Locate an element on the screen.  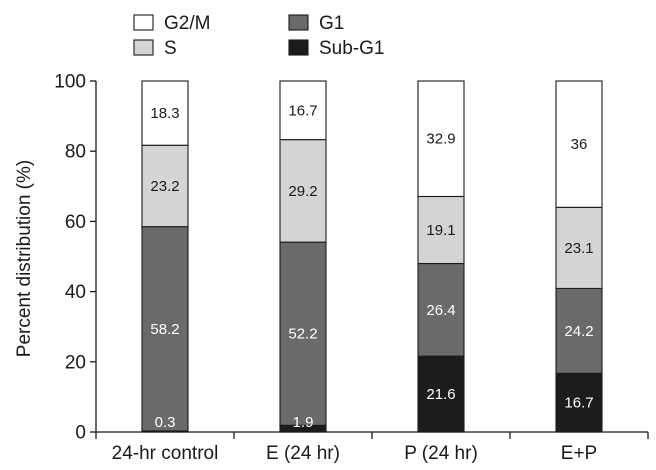
legend-label-g1: G1 is located at coordinates (331, 23).